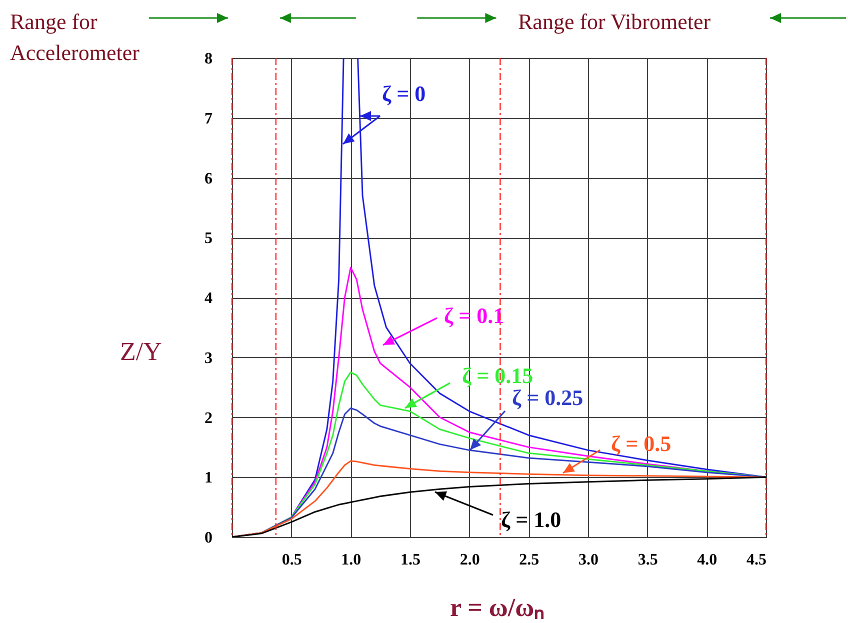 This screenshot has width=848, height=623. I want to click on y-tick-label: 3, so click(208, 358).